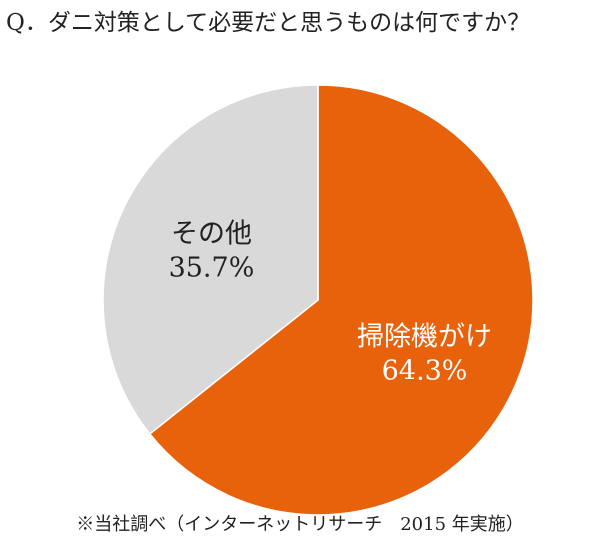 The width and height of the screenshot is (600, 552). What do you see at coordinates (425, 370) in the screenshot?
I see `slice-value-1: 64.3%` at bounding box center [425, 370].